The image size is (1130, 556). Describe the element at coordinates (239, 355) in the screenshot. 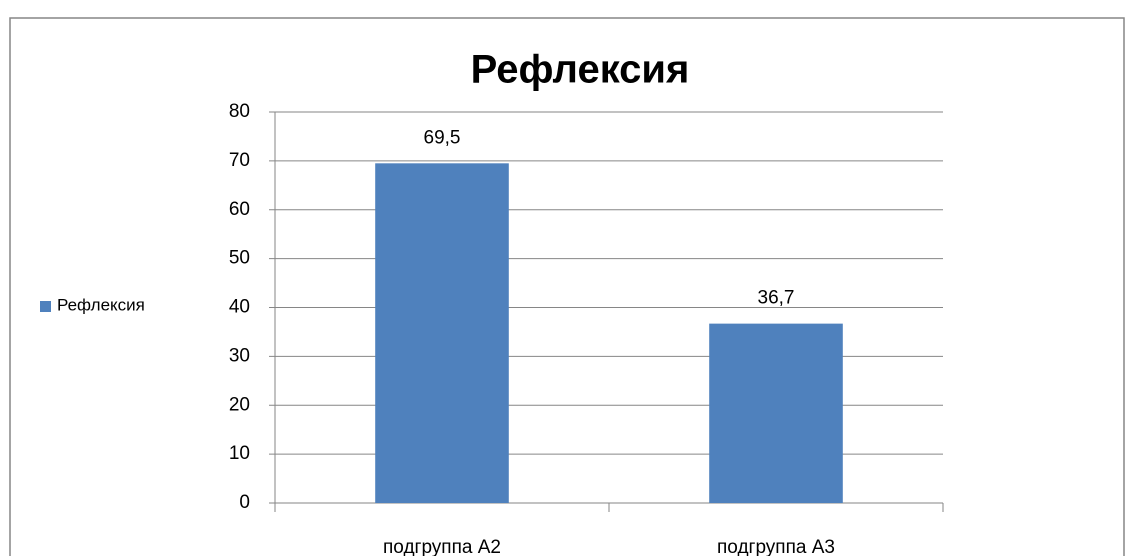

I see `y-tick-label: 30` at that location.